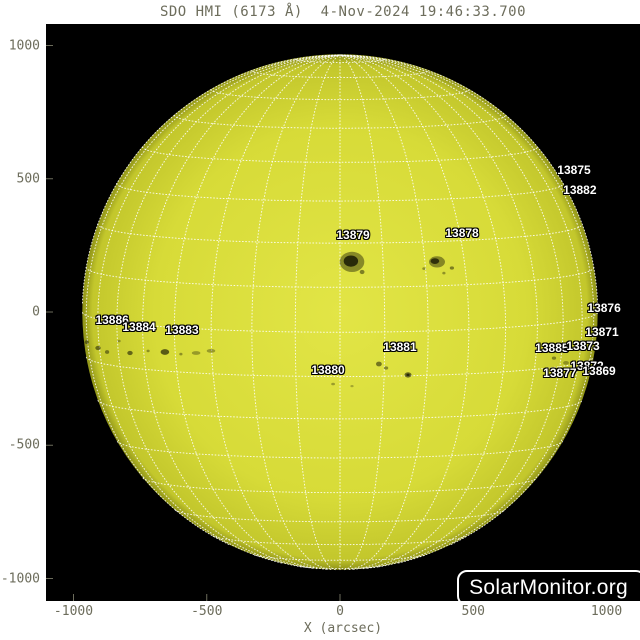 The height and width of the screenshot is (640, 640). Describe the element at coordinates (20, 578) in the screenshot. I see `y-tick-label: -1000` at that location.